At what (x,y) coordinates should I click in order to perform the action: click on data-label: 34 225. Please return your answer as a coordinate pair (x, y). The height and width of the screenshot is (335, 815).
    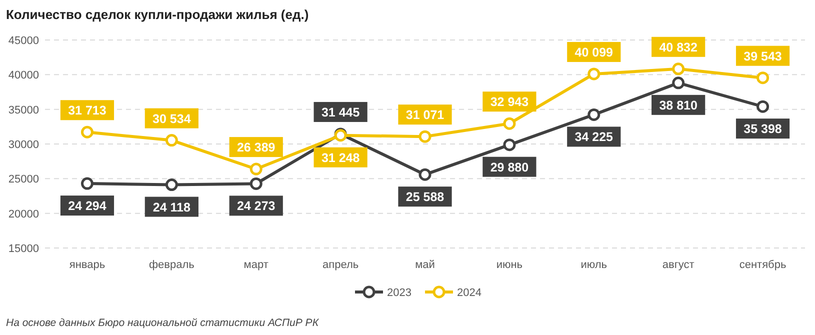
    Looking at the image, I should click on (594, 137).